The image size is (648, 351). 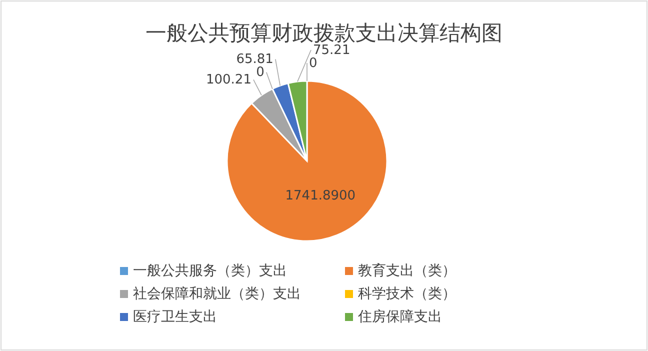 What do you see at coordinates (210, 271) in the screenshot?
I see `legend-label: 一般公共服务（类）支出` at bounding box center [210, 271].